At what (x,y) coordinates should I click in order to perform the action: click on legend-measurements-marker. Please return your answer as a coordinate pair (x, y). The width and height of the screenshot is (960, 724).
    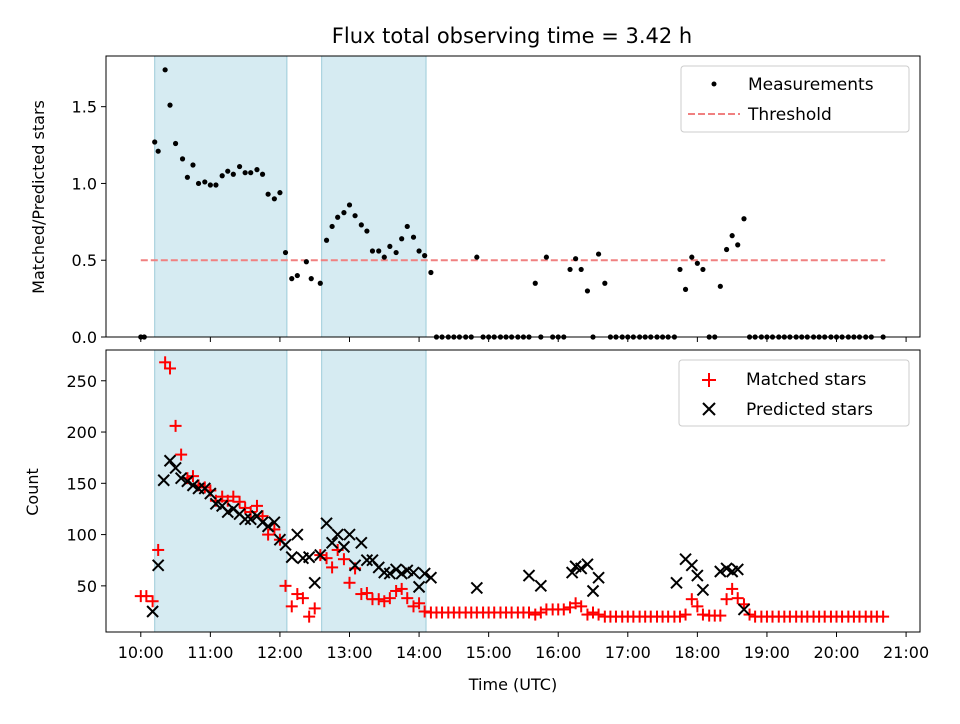
    Looking at the image, I should click on (714, 84).